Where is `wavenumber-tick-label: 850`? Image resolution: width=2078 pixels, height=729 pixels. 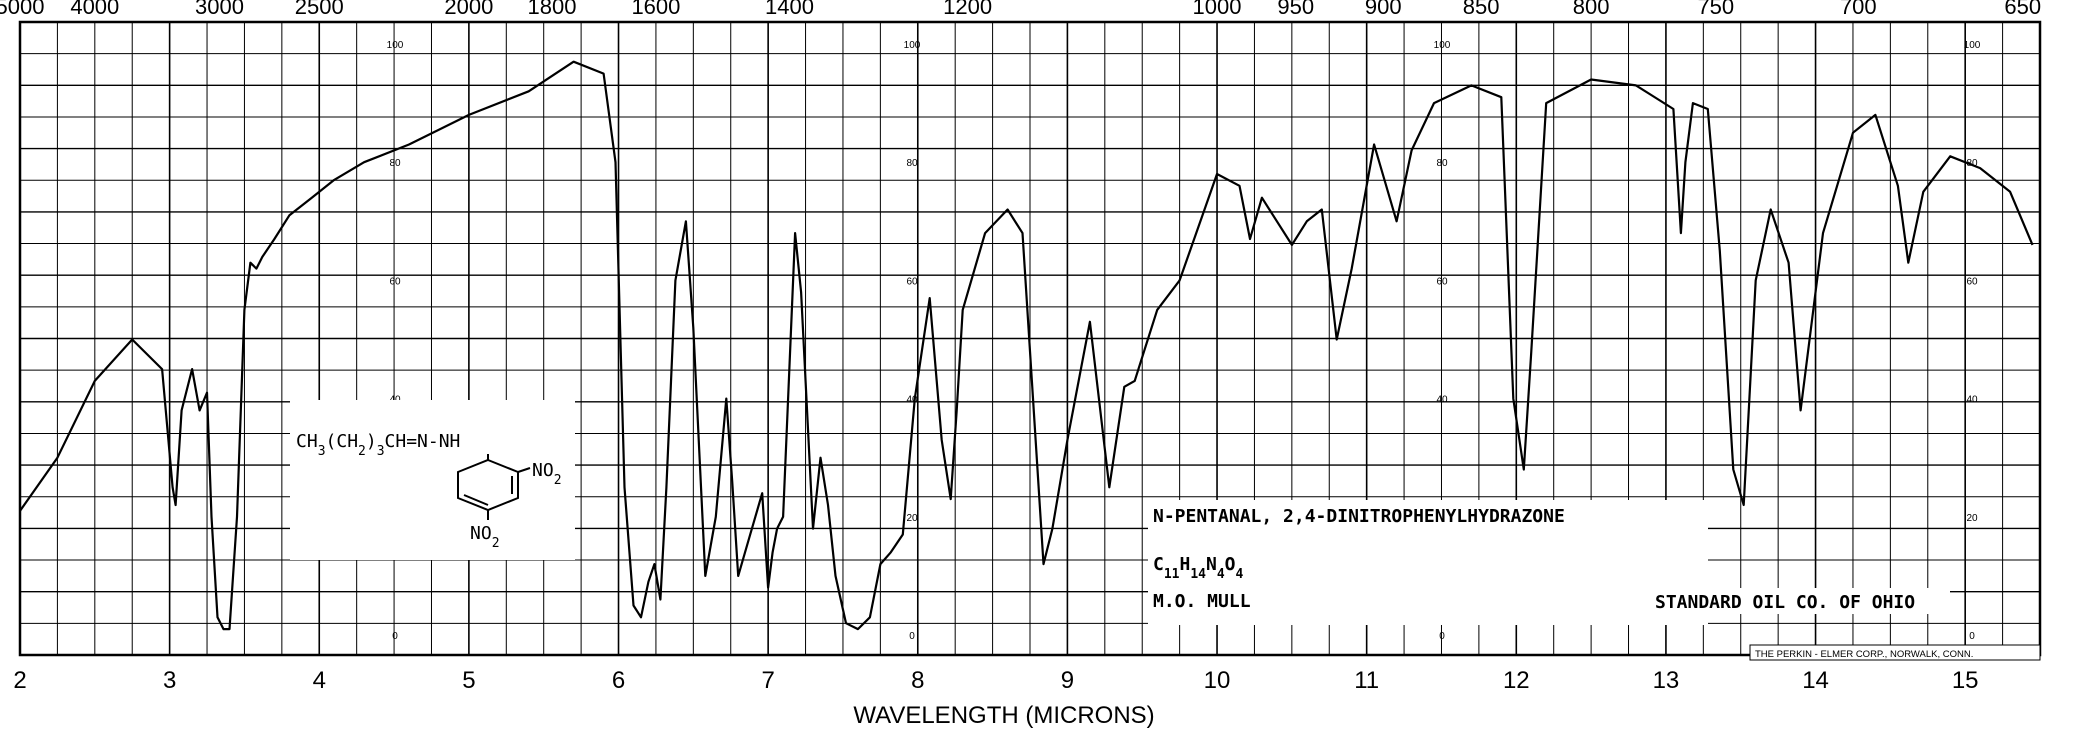
wavenumber-tick-label: 850 is located at coordinates (1481, 9).